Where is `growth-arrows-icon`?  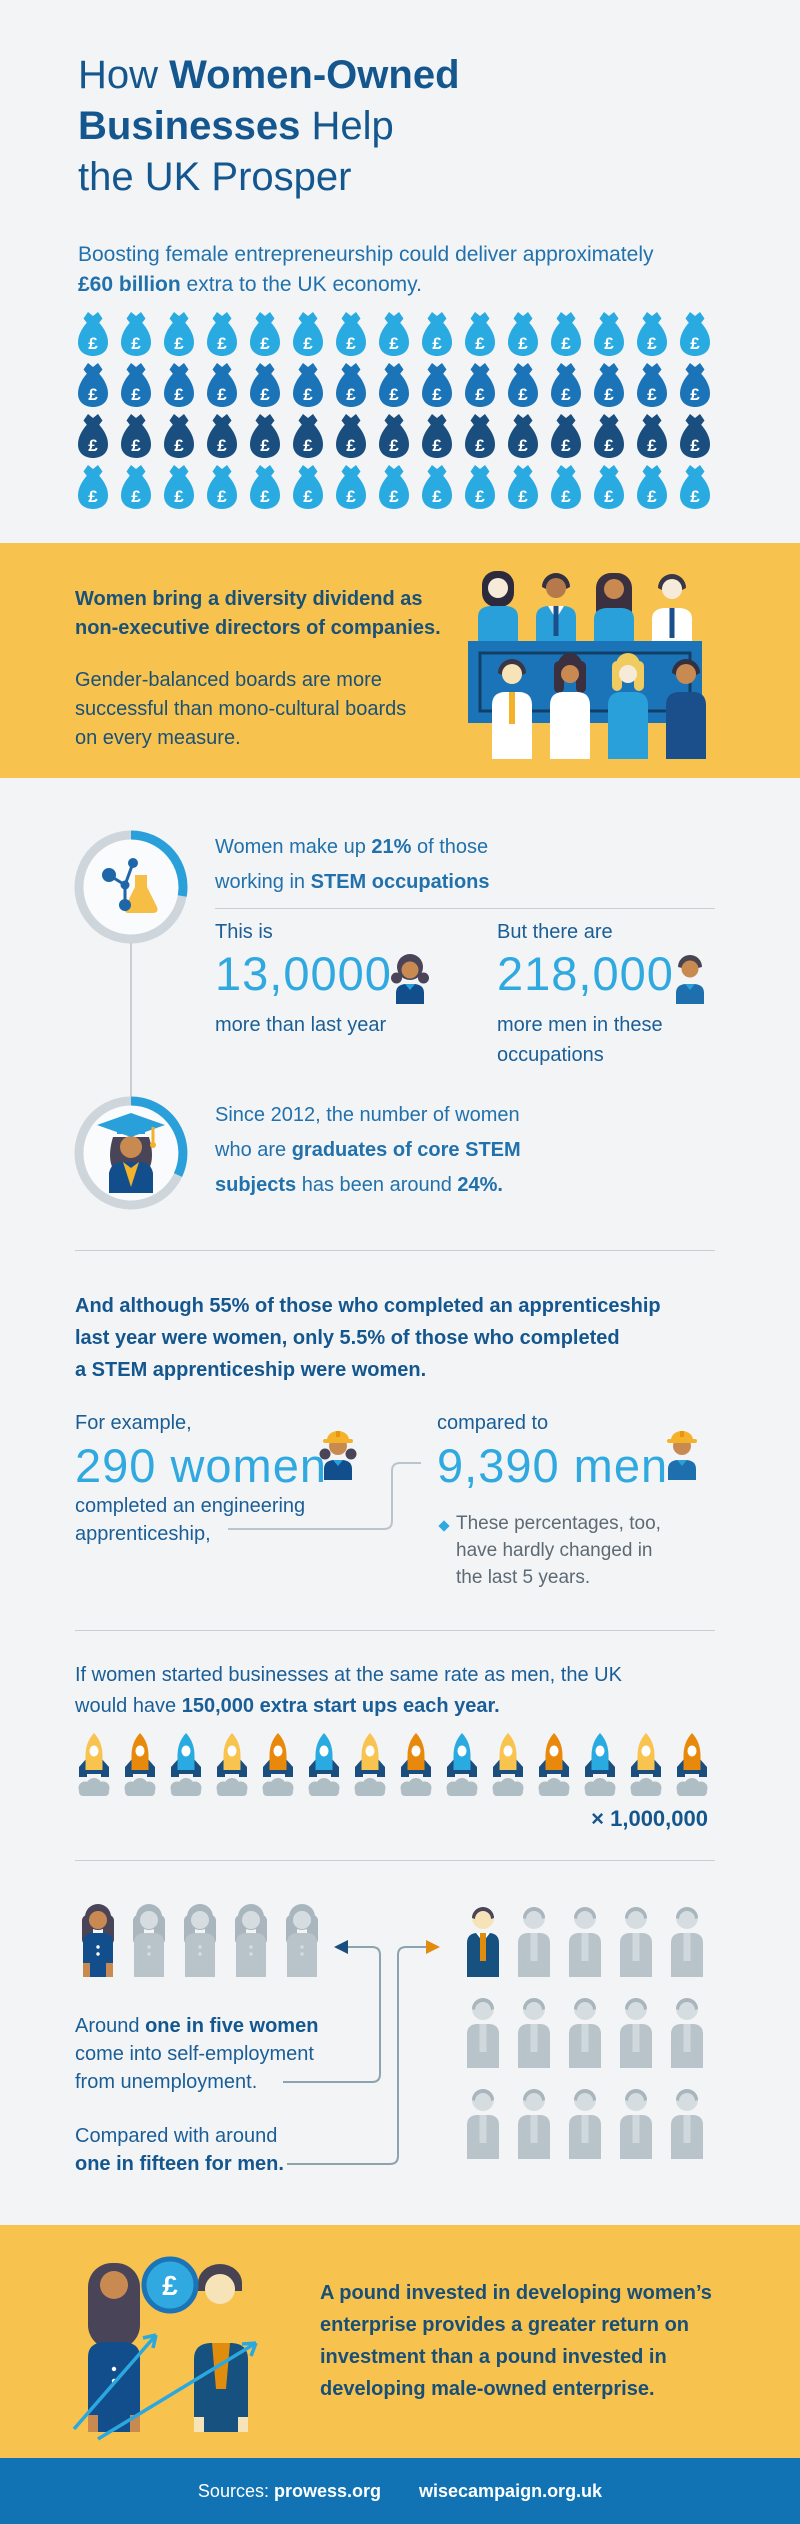 growth-arrows-icon is located at coordinates (165, 2387).